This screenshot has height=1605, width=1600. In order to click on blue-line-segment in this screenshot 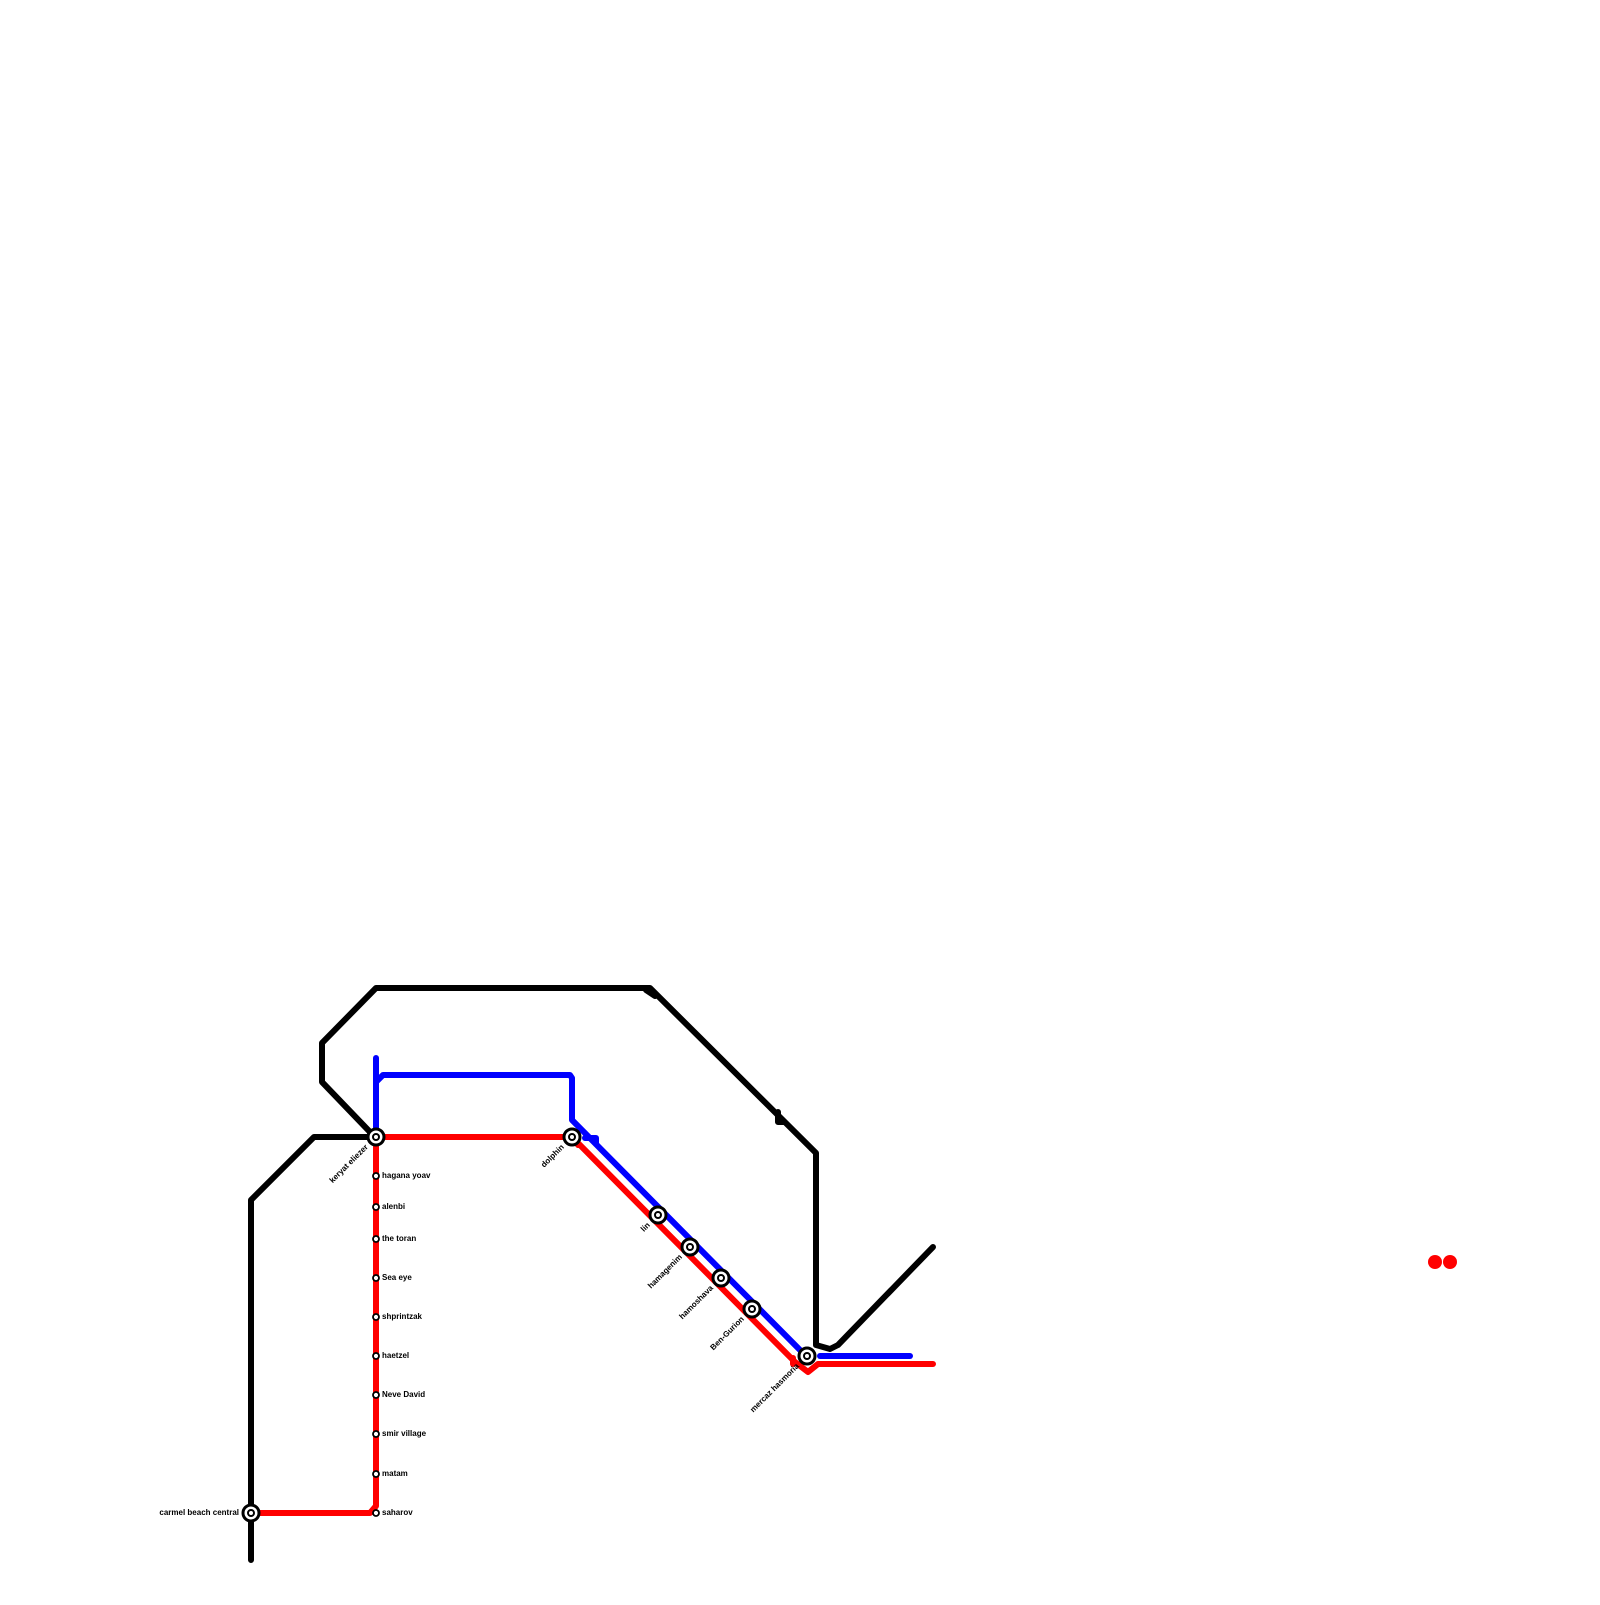, I will do `click(588, 1212)`.